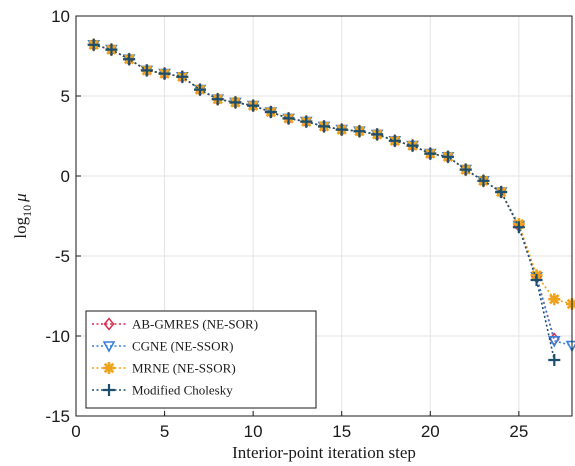  What do you see at coordinates (57, 336) in the screenshot?
I see `y-tick-label: -10` at bounding box center [57, 336].